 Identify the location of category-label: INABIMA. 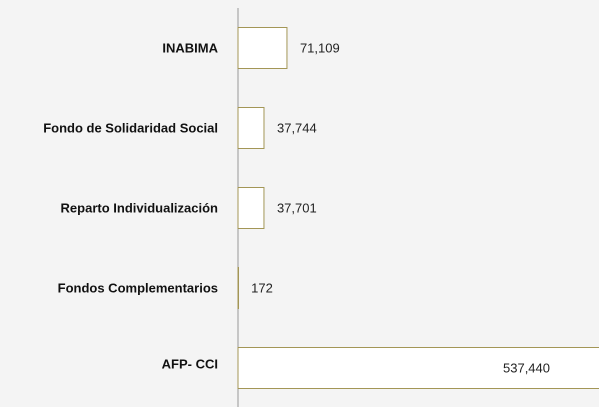
(190, 48).